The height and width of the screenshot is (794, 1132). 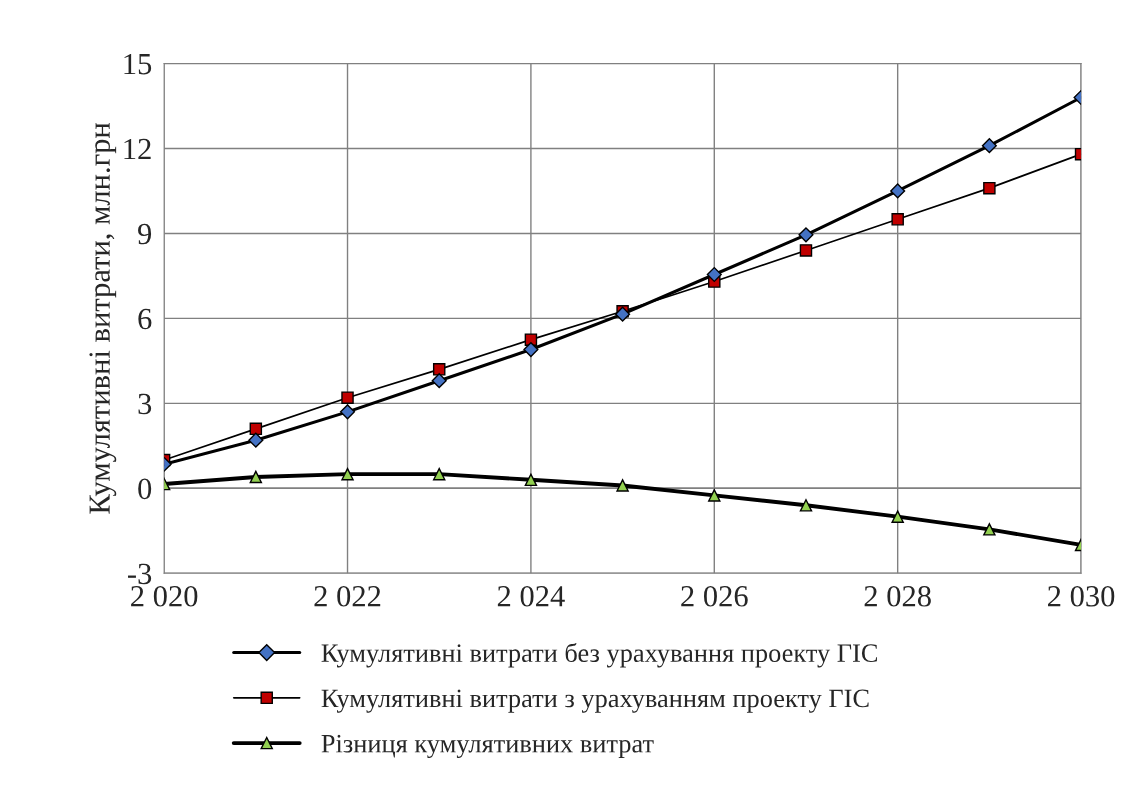 I want to click on x-tick-label: 2 028, so click(x=897, y=596).